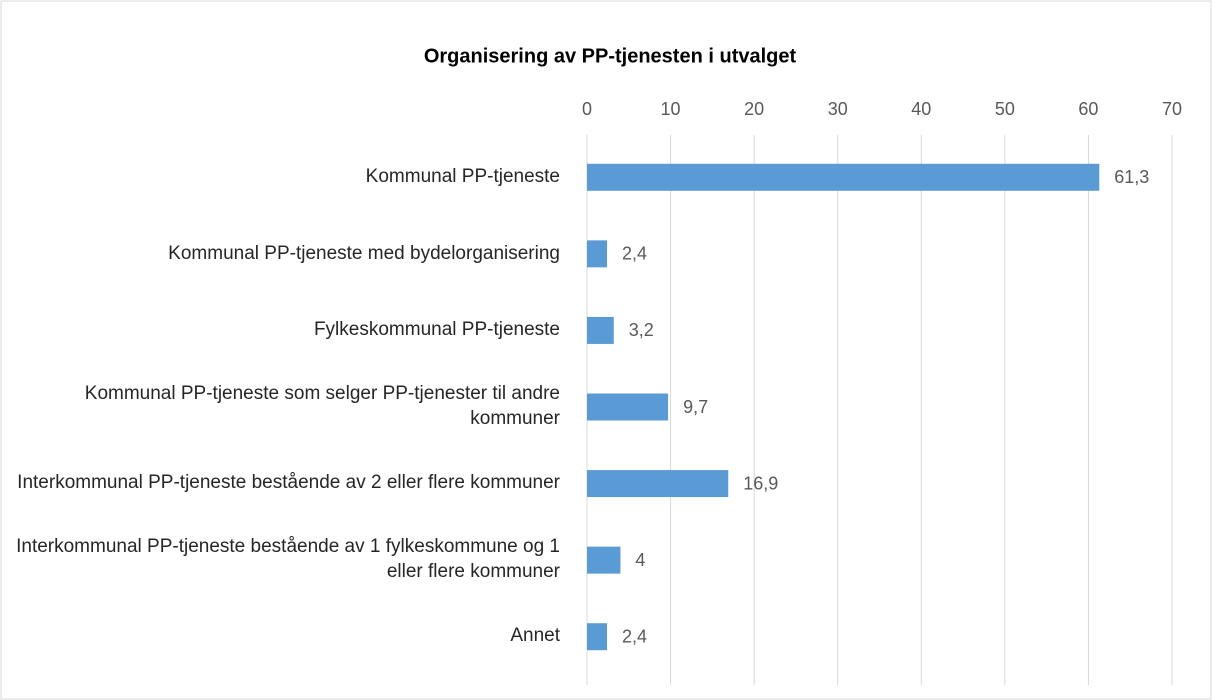  I want to click on value-label: 3,2, so click(641, 330).